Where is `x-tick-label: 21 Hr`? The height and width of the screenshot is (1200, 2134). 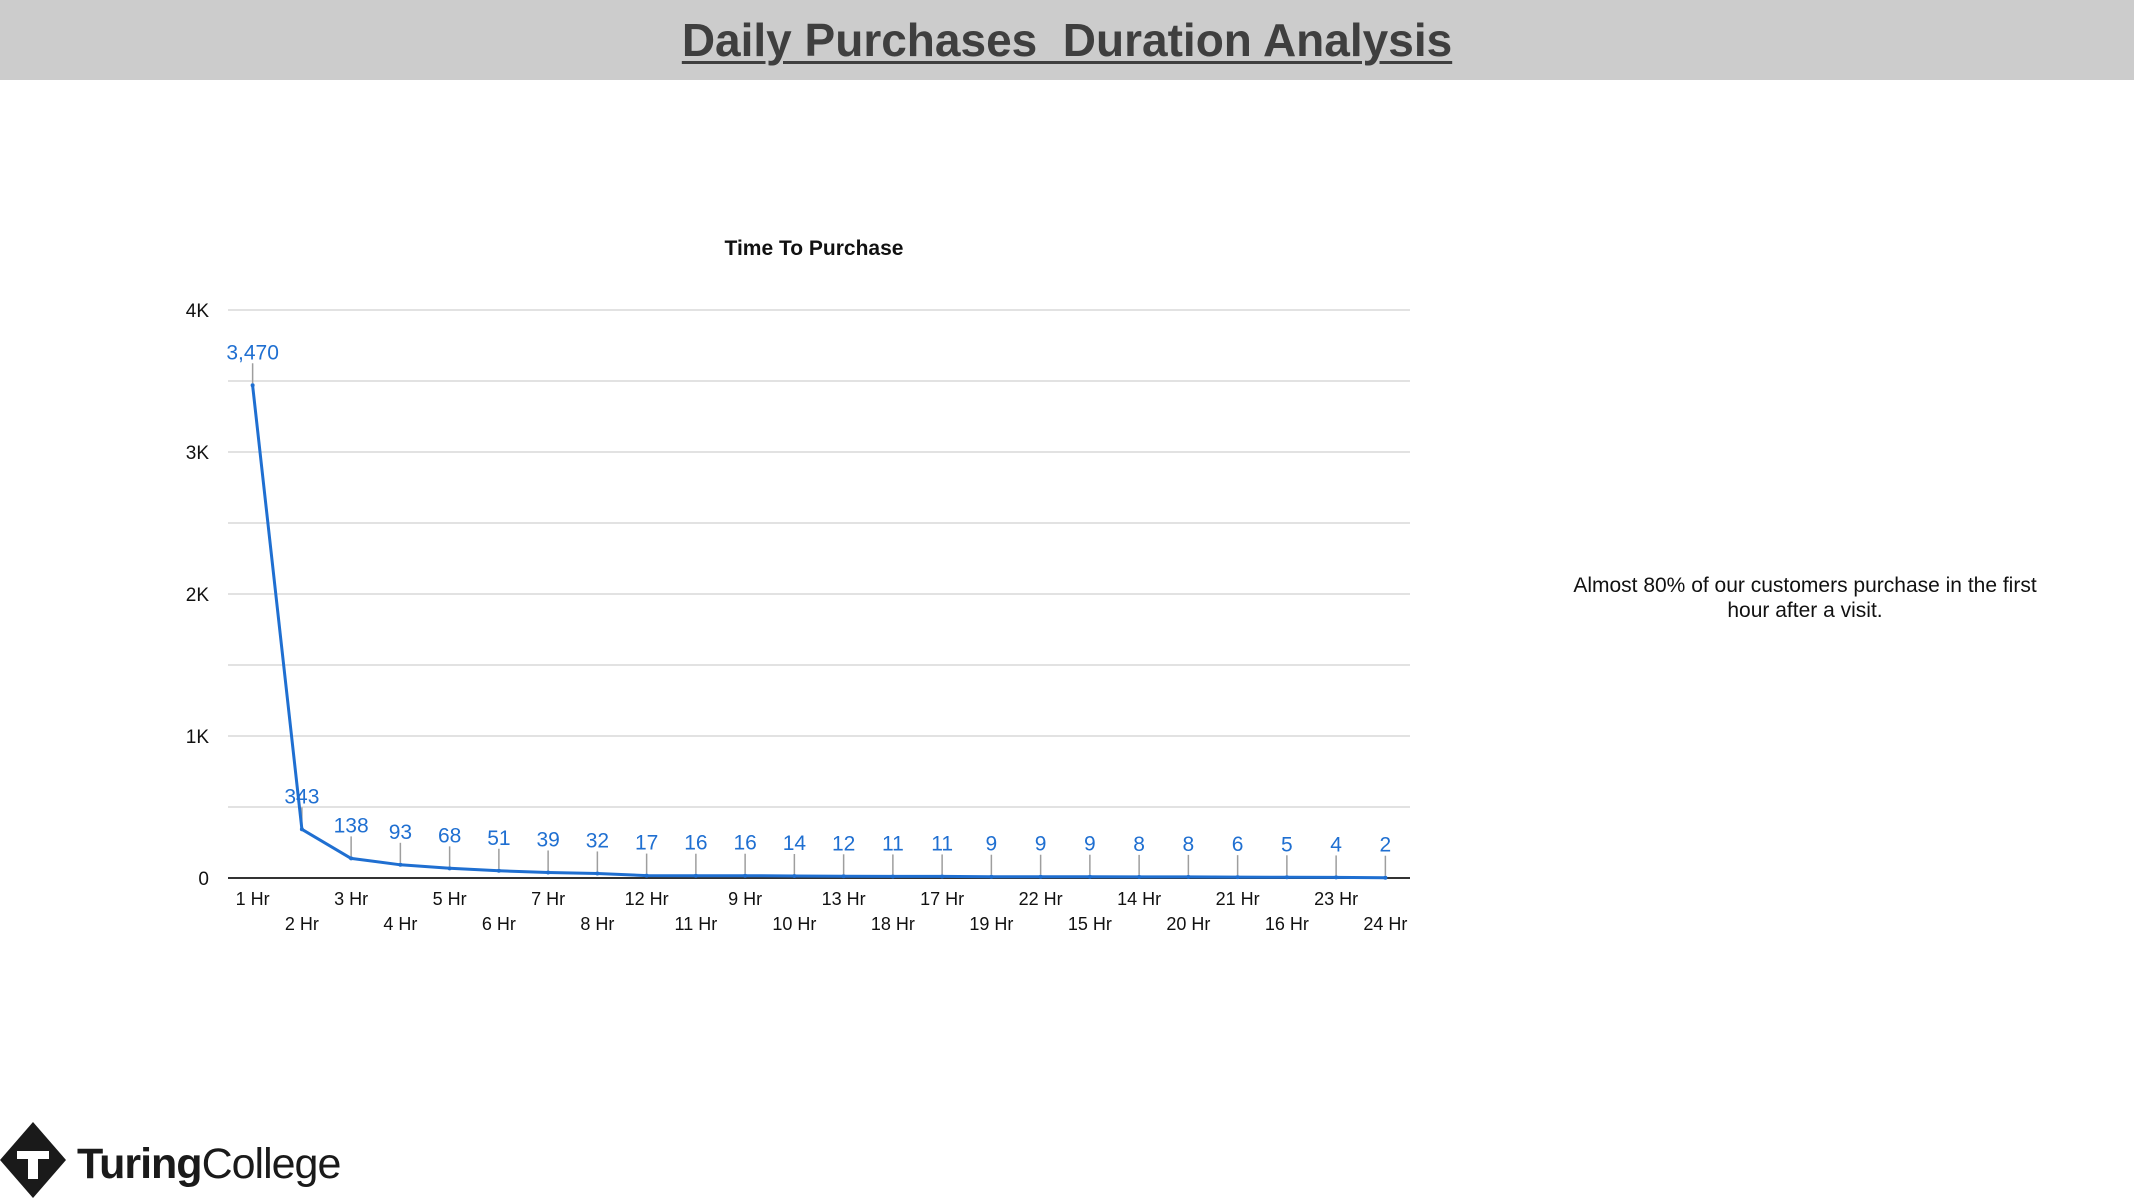 x-tick-label: 21 Hr is located at coordinates (1238, 899).